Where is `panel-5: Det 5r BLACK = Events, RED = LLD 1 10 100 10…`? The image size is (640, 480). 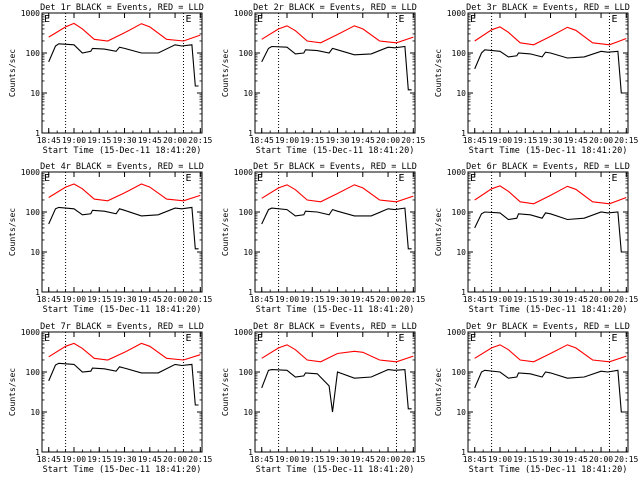 panel-5: Det 5r BLACK = Events, RED = LLD 1 10 100 10… is located at coordinates (323, 238).